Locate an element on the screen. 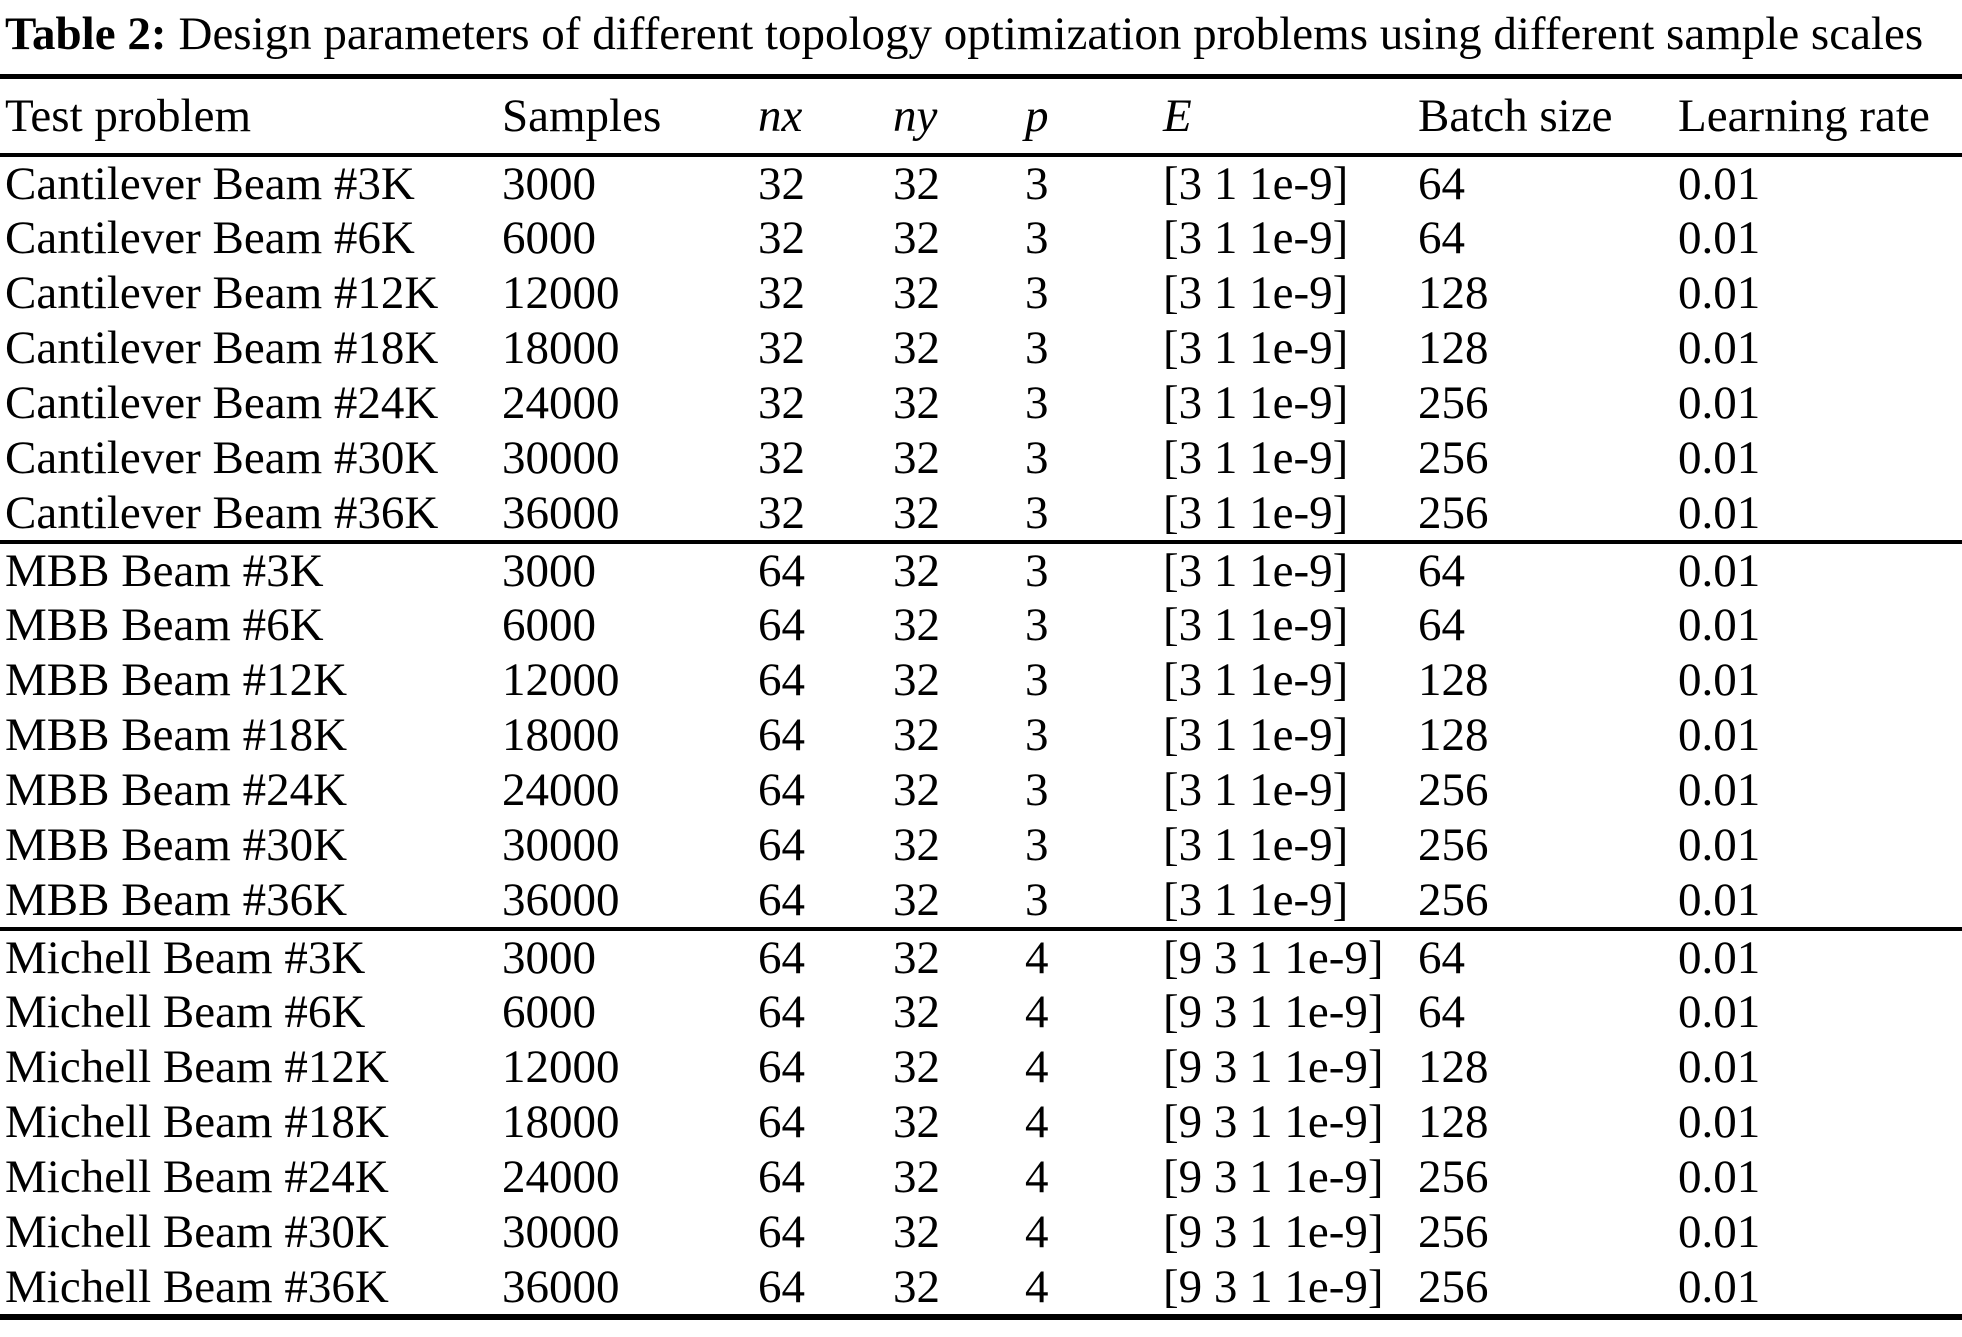 This screenshot has height=1337, width=1962. cell-test-problem: MBB Beam #3K is located at coordinates (164, 570).